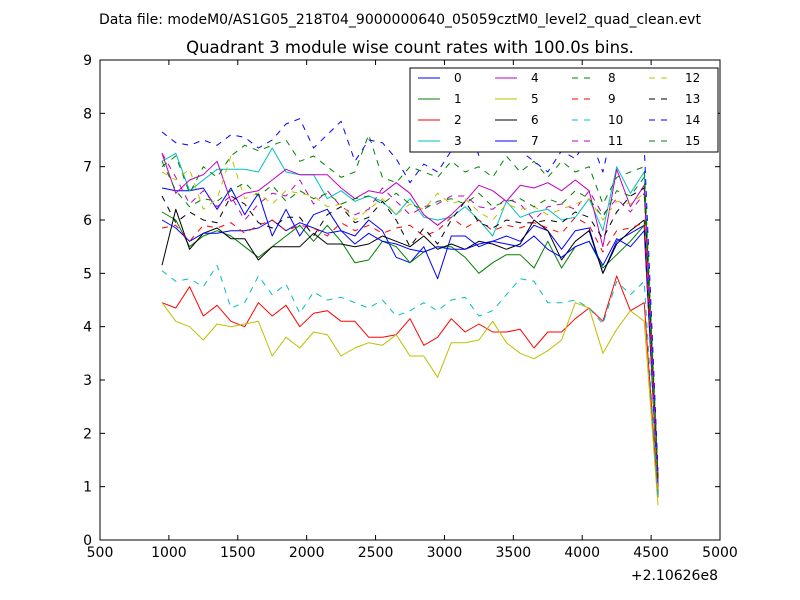 The image size is (800, 600). I want to click on legend-label-12: 12, so click(692, 78).